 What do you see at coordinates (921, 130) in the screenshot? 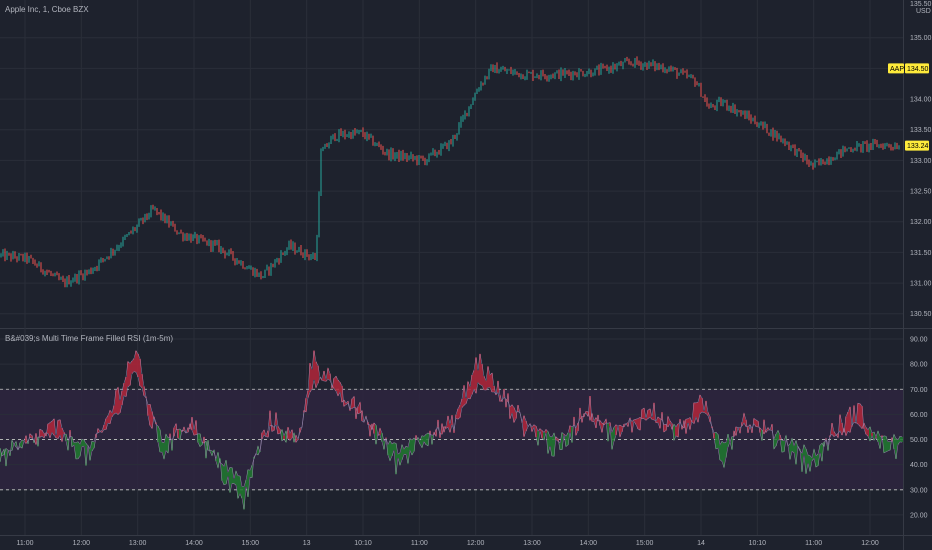
I see `y-tick-label: 133.50` at bounding box center [921, 130].